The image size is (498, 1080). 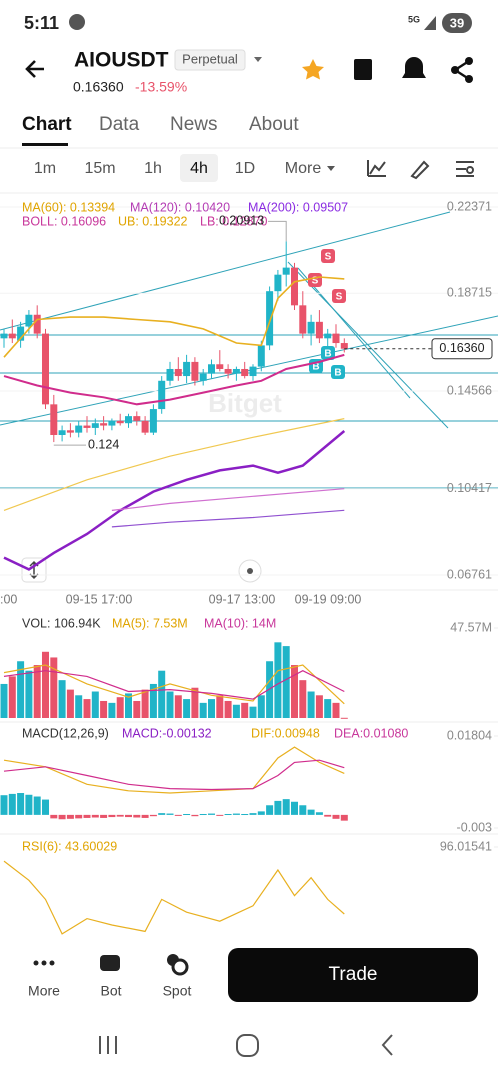 I want to click on system-nav, so click(x=246, y=1045).